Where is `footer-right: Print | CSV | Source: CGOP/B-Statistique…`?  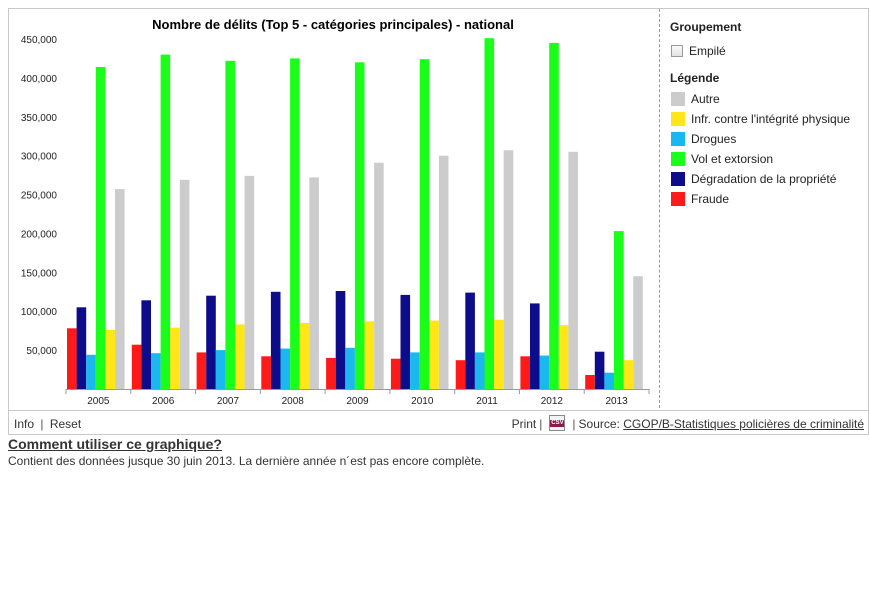 footer-right: Print | CSV | Source: CGOP/B-Statistique… is located at coordinates (687, 422).